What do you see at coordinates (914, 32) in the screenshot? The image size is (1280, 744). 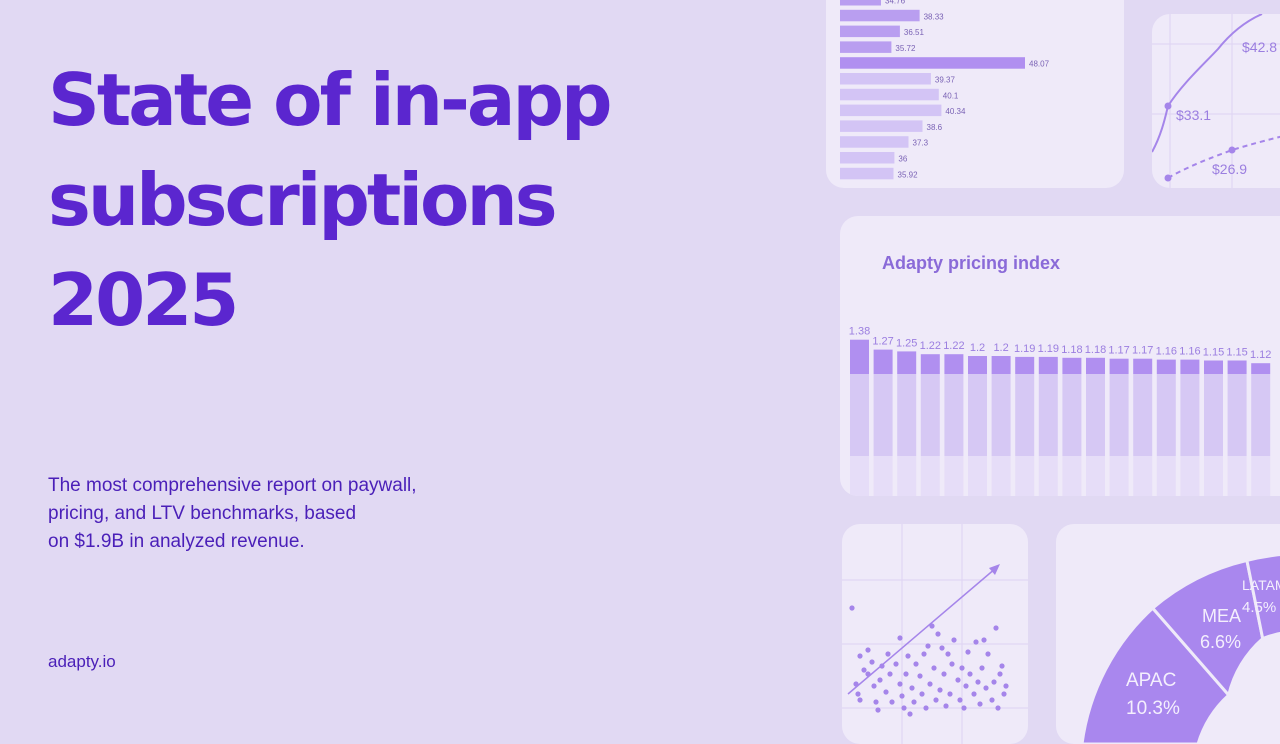 I see `hbar-value-label: 36.51` at bounding box center [914, 32].